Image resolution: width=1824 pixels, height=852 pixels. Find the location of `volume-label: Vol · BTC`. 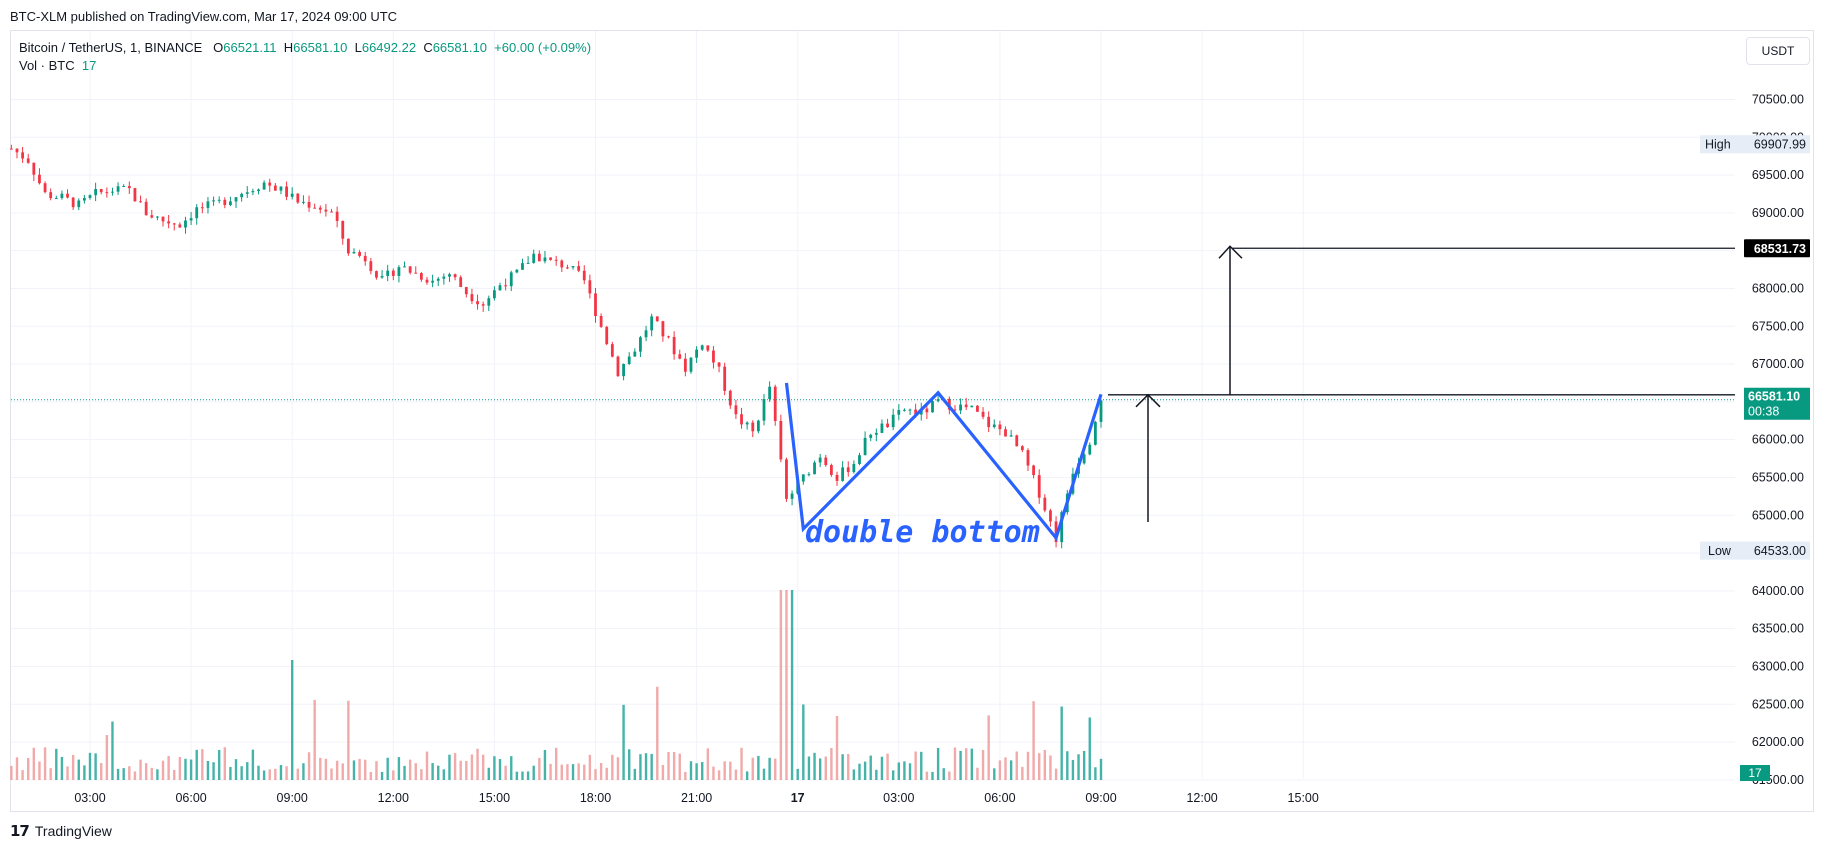

volume-label: Vol · BTC is located at coordinates (47, 65).